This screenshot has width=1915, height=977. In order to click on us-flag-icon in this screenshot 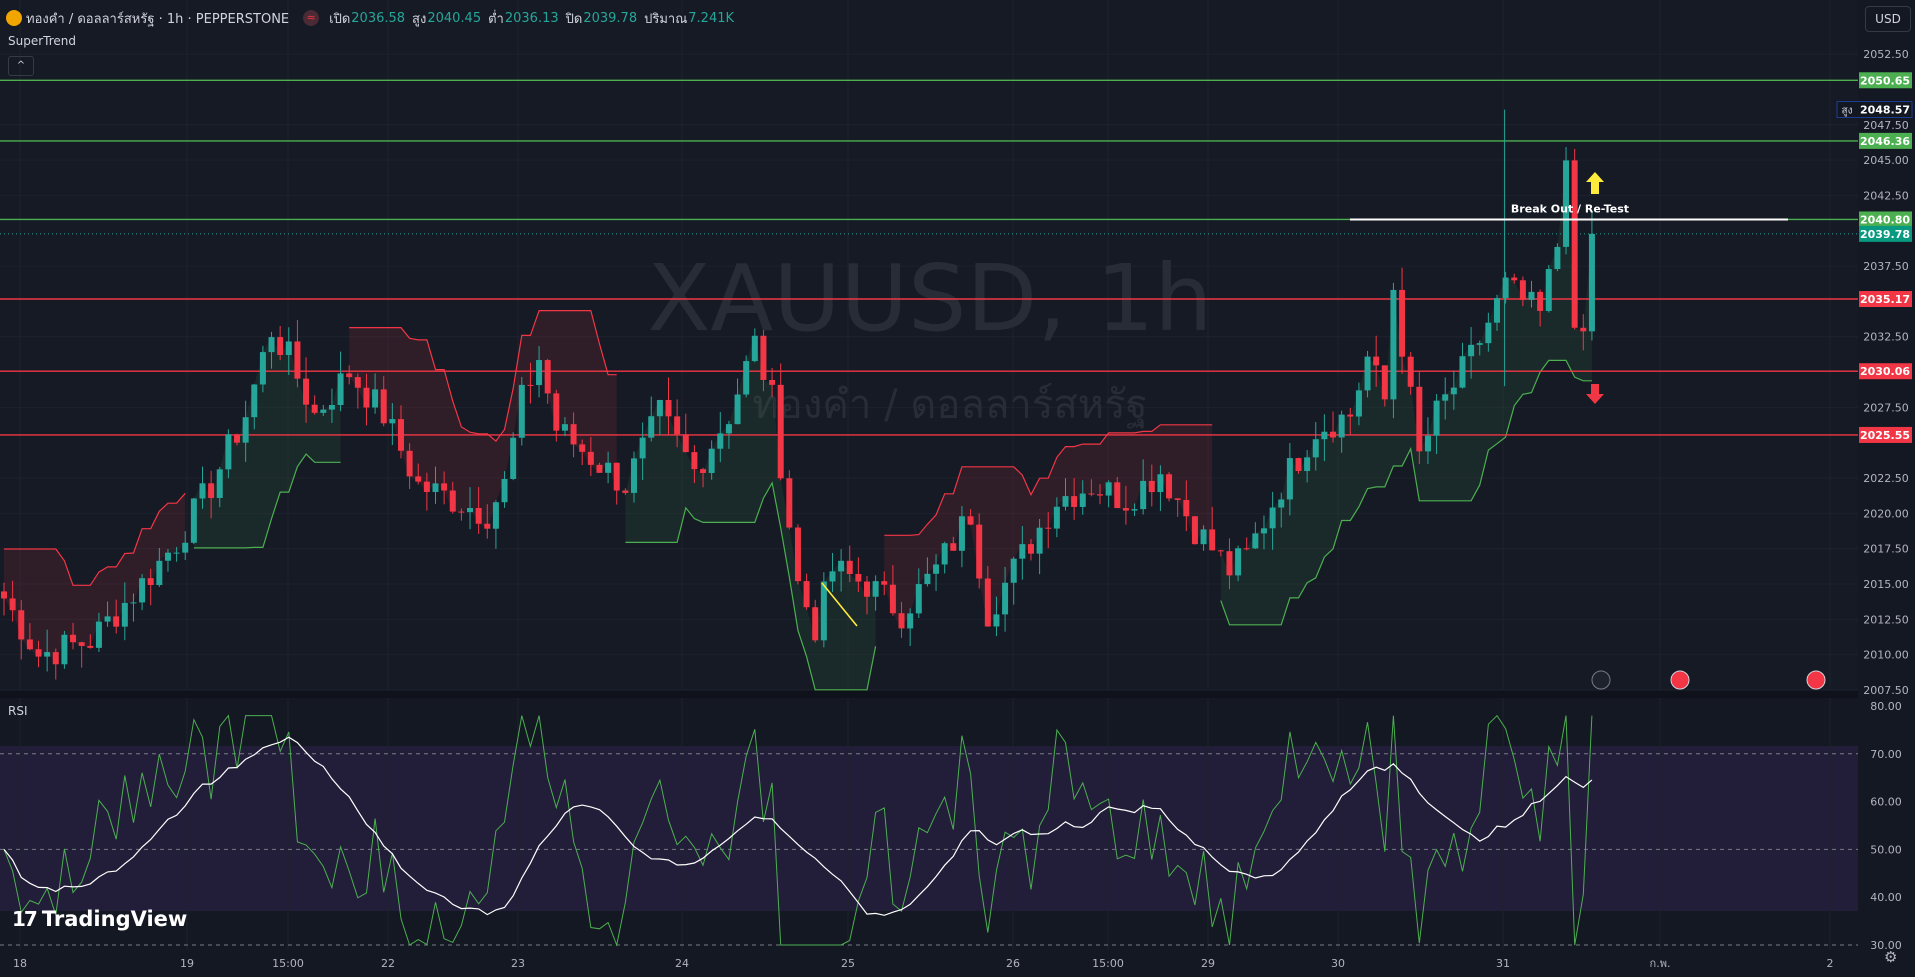, I will do `click(1680, 680)`.